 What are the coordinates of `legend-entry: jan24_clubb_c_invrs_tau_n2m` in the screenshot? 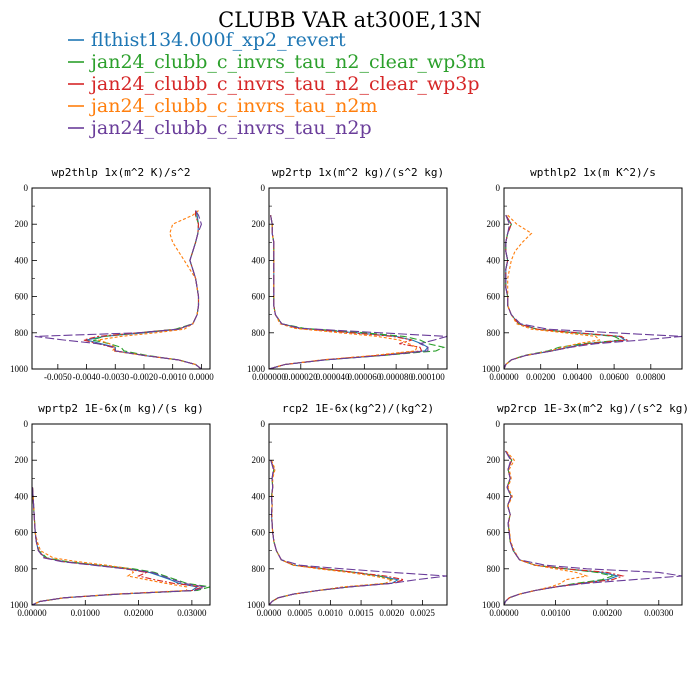 It's located at (222, 106).